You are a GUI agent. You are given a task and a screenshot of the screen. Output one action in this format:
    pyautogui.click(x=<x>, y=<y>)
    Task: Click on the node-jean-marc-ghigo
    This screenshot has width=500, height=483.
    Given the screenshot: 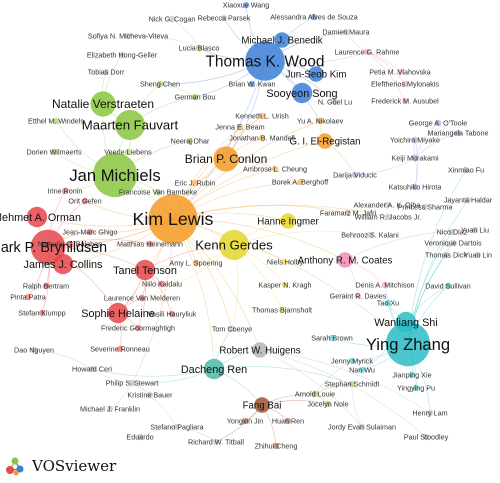 What is the action you would take?
    pyautogui.click(x=90, y=232)
    